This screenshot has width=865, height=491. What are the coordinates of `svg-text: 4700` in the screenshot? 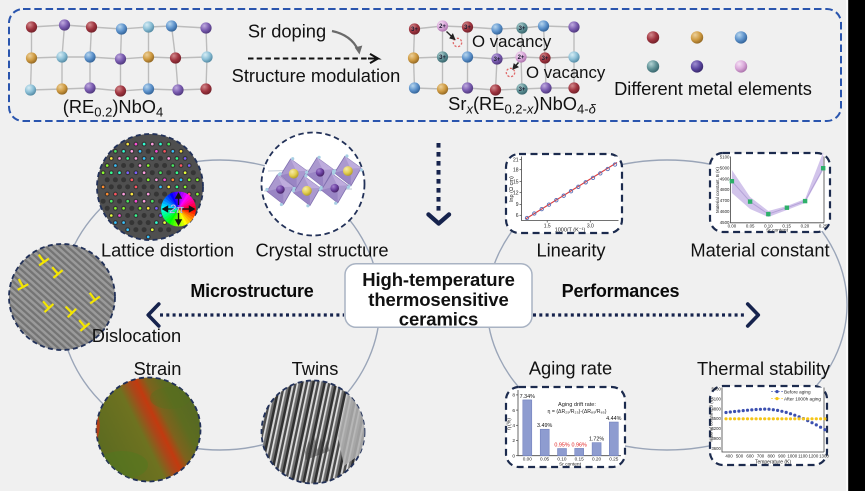 It's located at (725, 200).